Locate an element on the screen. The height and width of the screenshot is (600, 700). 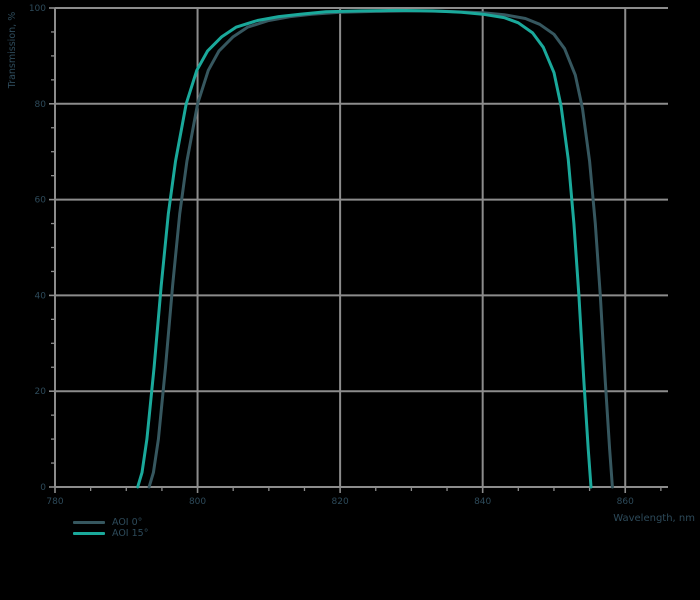
legend-label: AOI 0° is located at coordinates (127, 522).